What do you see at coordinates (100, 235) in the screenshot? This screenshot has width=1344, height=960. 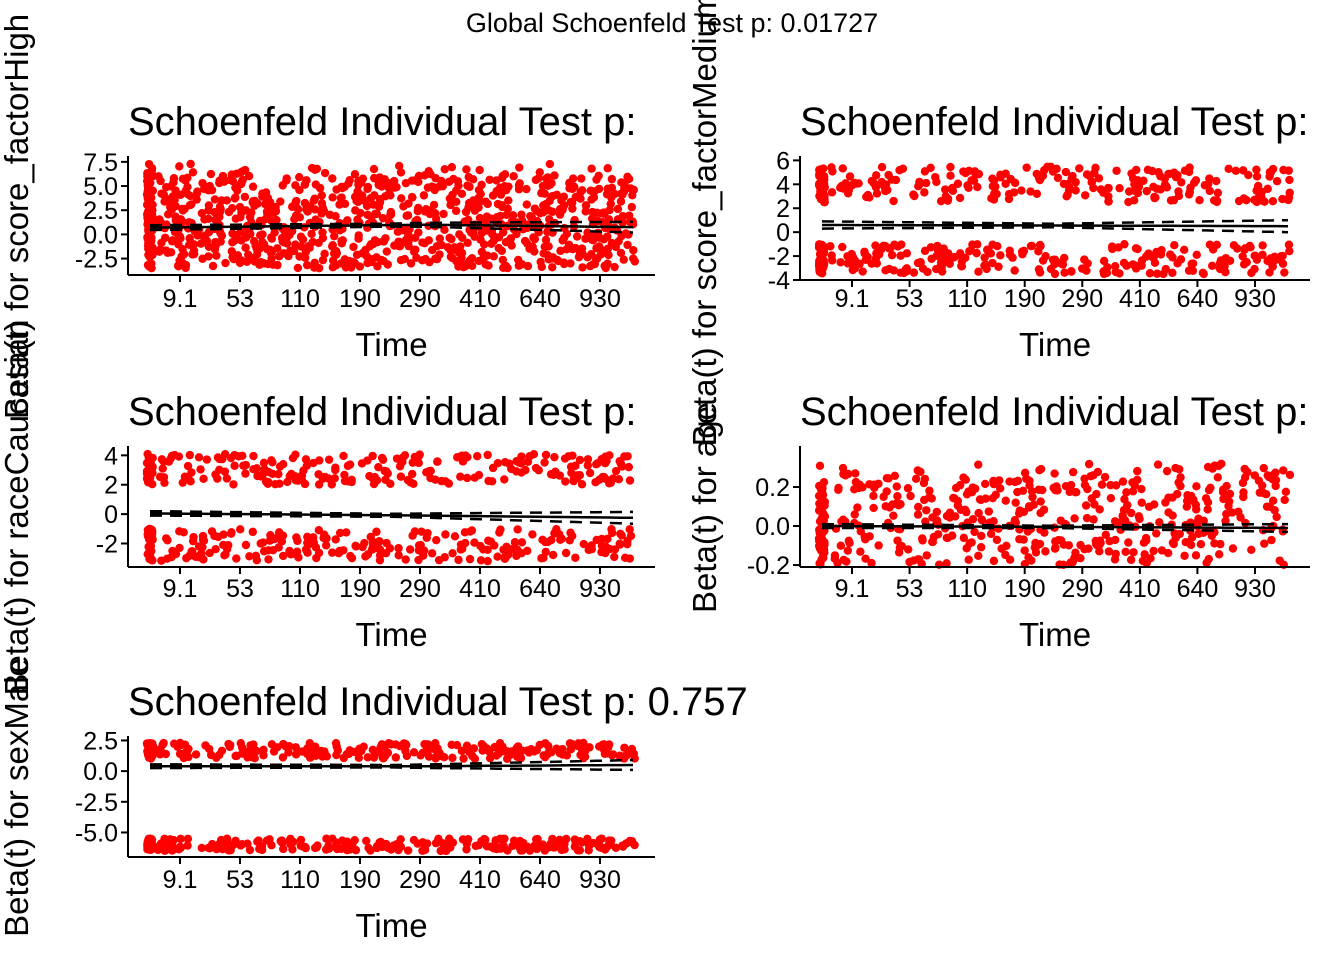 I see `y-tick-label: 0.0` at bounding box center [100, 235].